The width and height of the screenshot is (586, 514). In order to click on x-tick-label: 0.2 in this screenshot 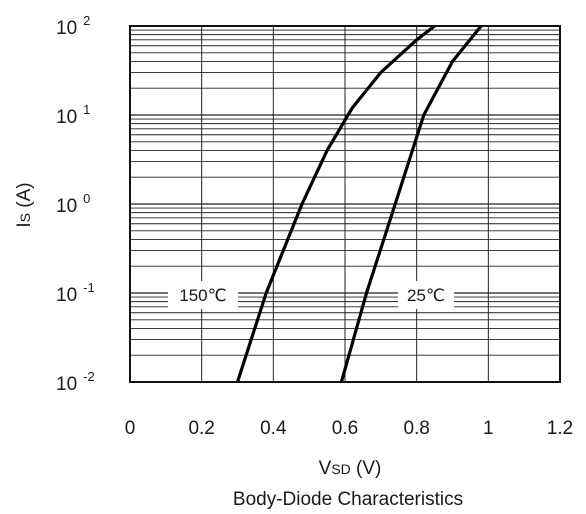, I will do `click(201, 428)`.